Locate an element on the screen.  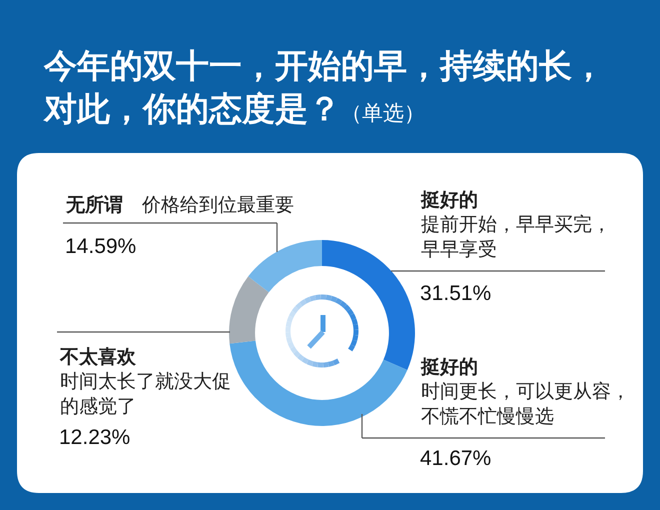
slice-label: 挺好的提前开始，早早买完，早早享受 is located at coordinates (515, 224).